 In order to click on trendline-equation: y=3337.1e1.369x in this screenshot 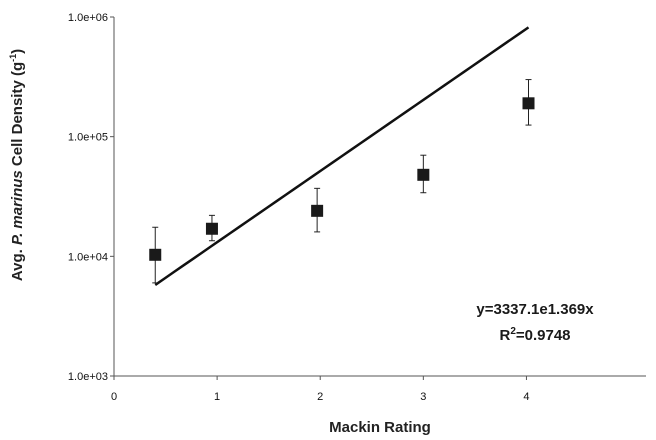, I will do `click(535, 309)`.